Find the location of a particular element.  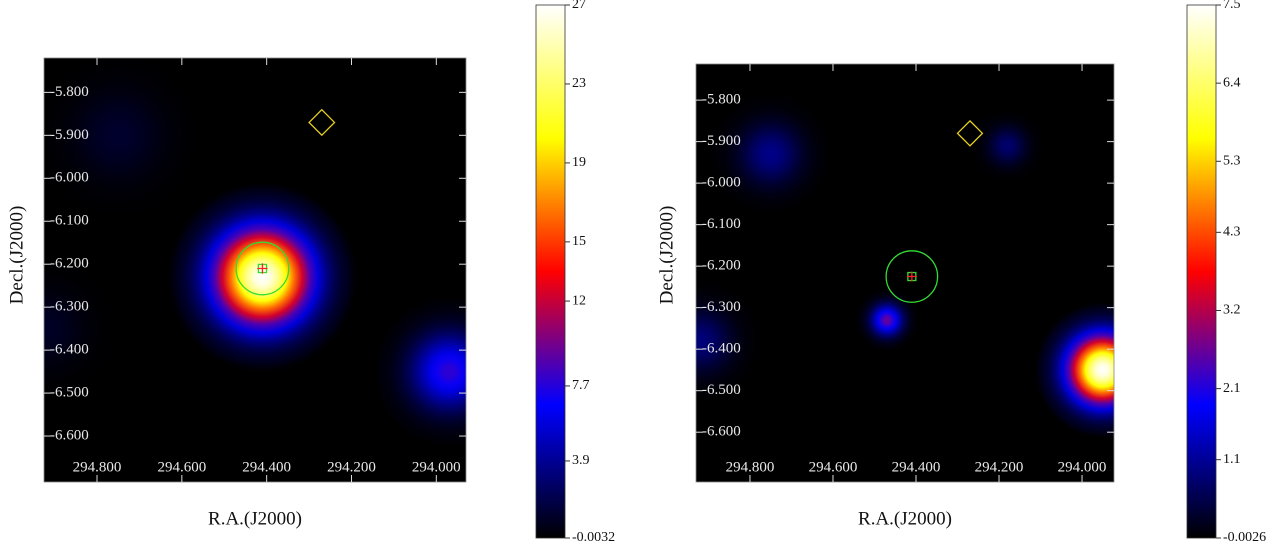

colorbar-tick-label: 1.1 is located at coordinates (1232, 459).